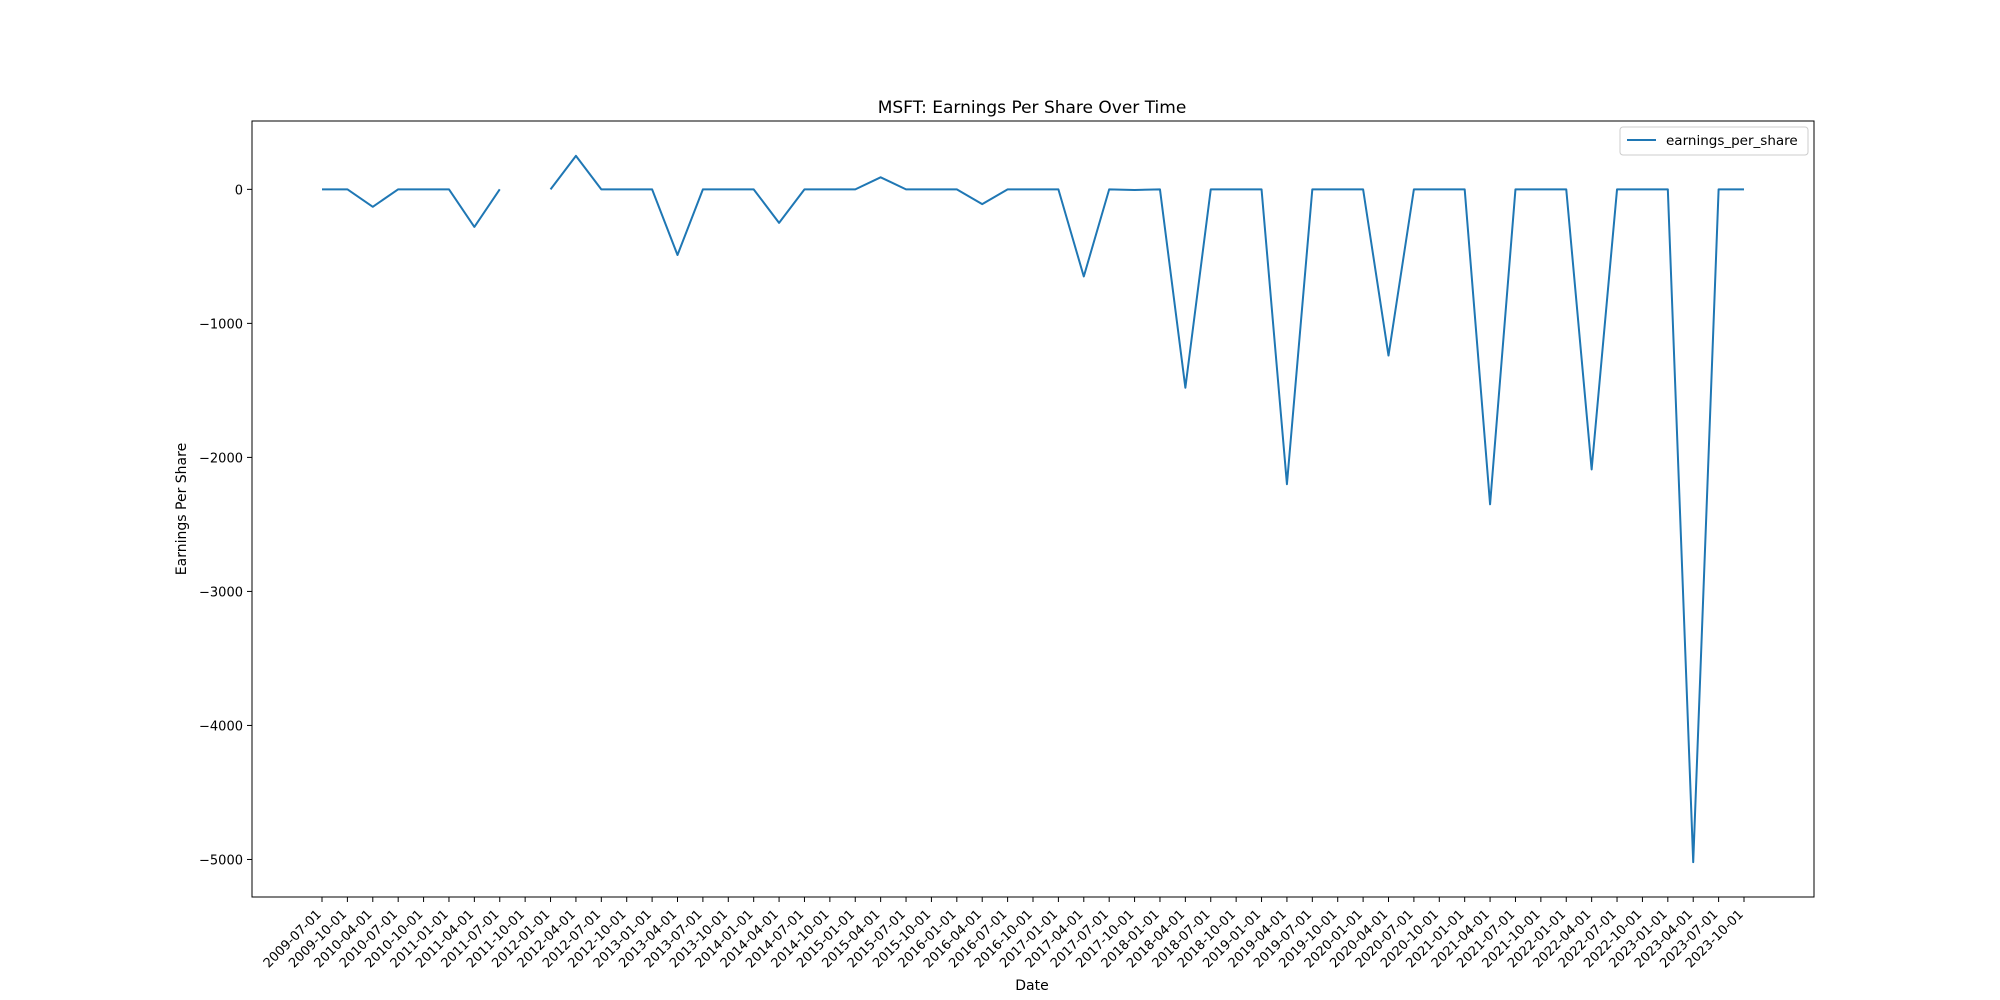 The height and width of the screenshot is (1000, 2000). I want to click on chart-title: MSFT: Earnings Per Share Over Time, so click(1032, 108).